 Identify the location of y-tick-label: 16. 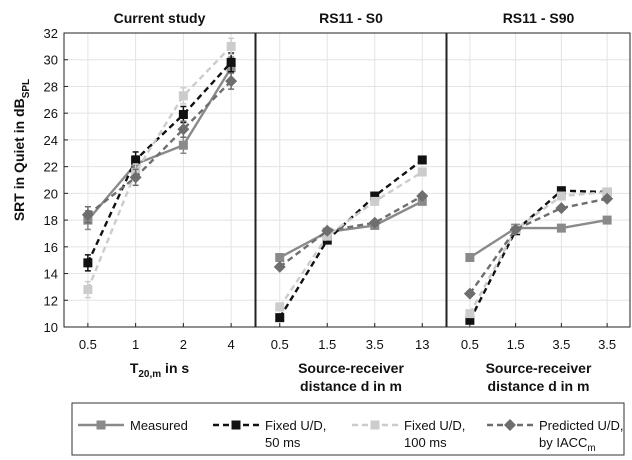
(51, 247).